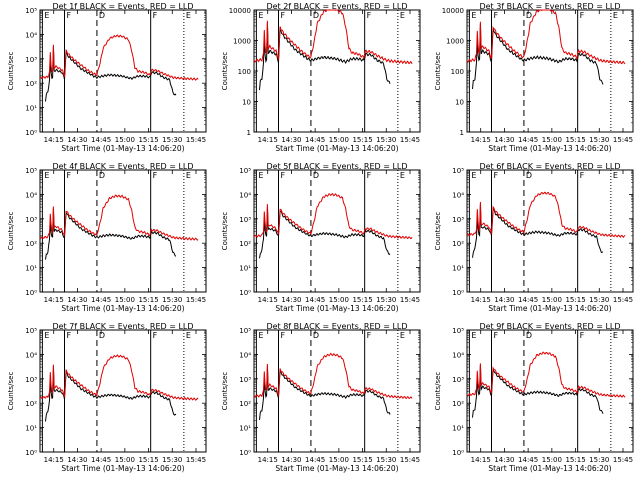  What do you see at coordinates (122, 166) in the screenshot?
I see `panel-title: Det 4f BLACK = Events, RED = LLD` at bounding box center [122, 166].